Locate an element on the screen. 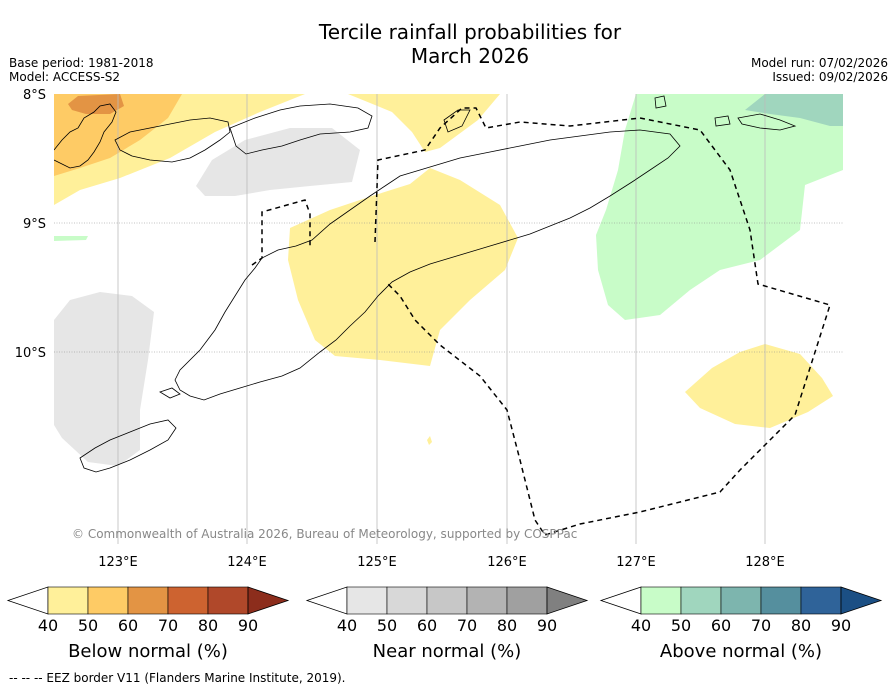 This screenshot has width=896, height=690. above-colorbar-tick: 90 is located at coordinates (841, 625).